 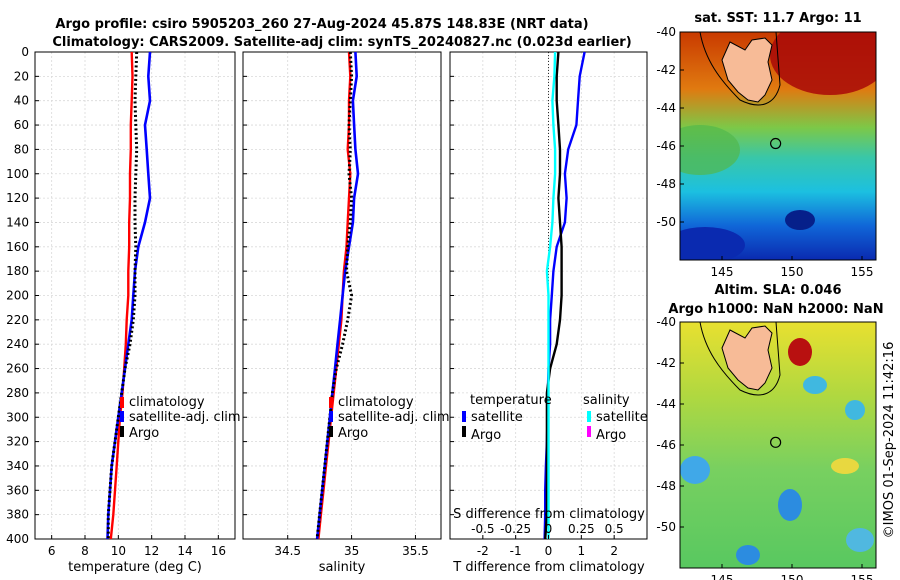 I want to click on depth-tick-label: 100, so click(x=17, y=174).